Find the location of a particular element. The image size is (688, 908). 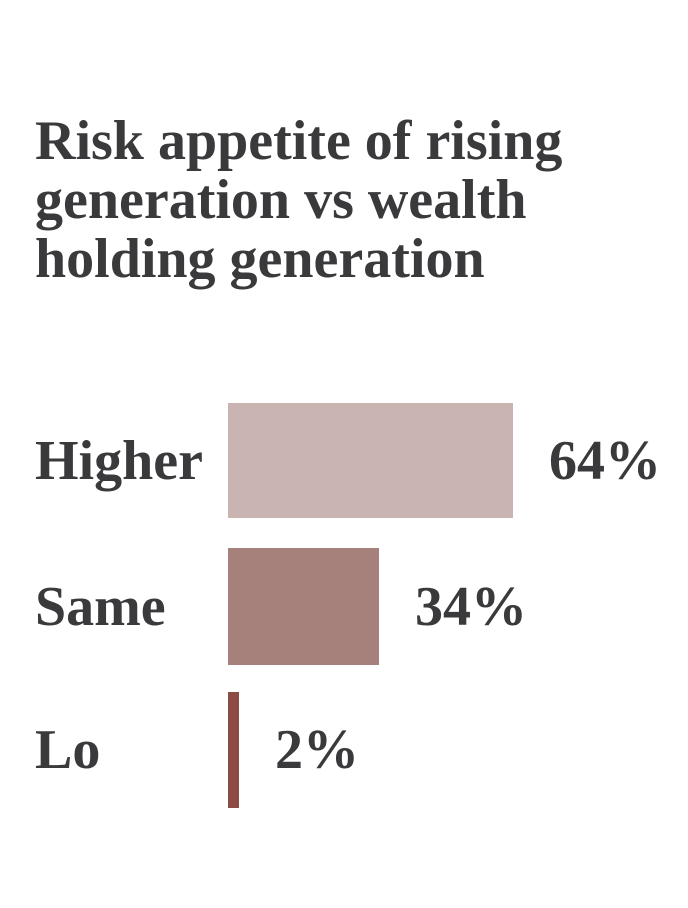

category-label-higher: Higher is located at coordinates (119, 460).